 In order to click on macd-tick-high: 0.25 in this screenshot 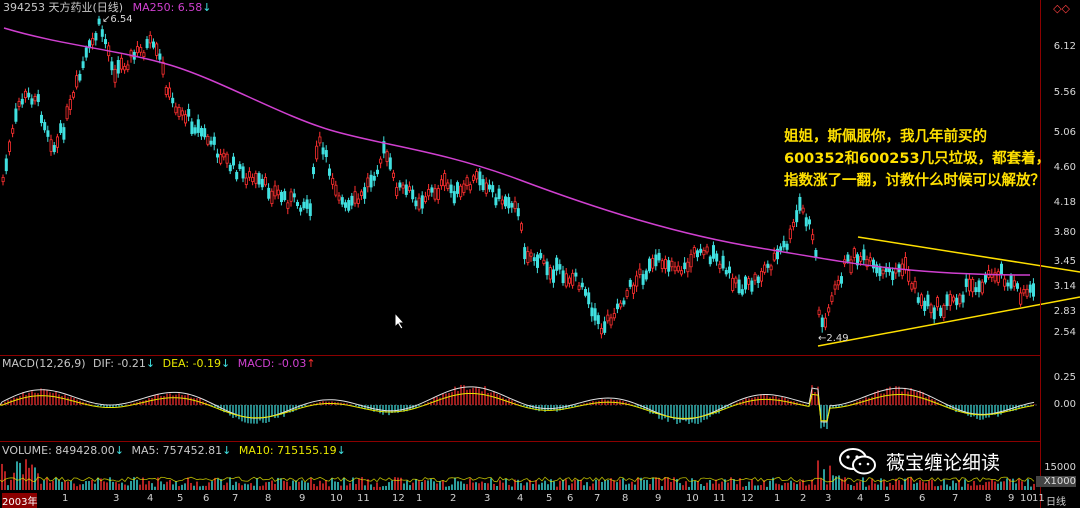, I will do `click(1064, 377)`.